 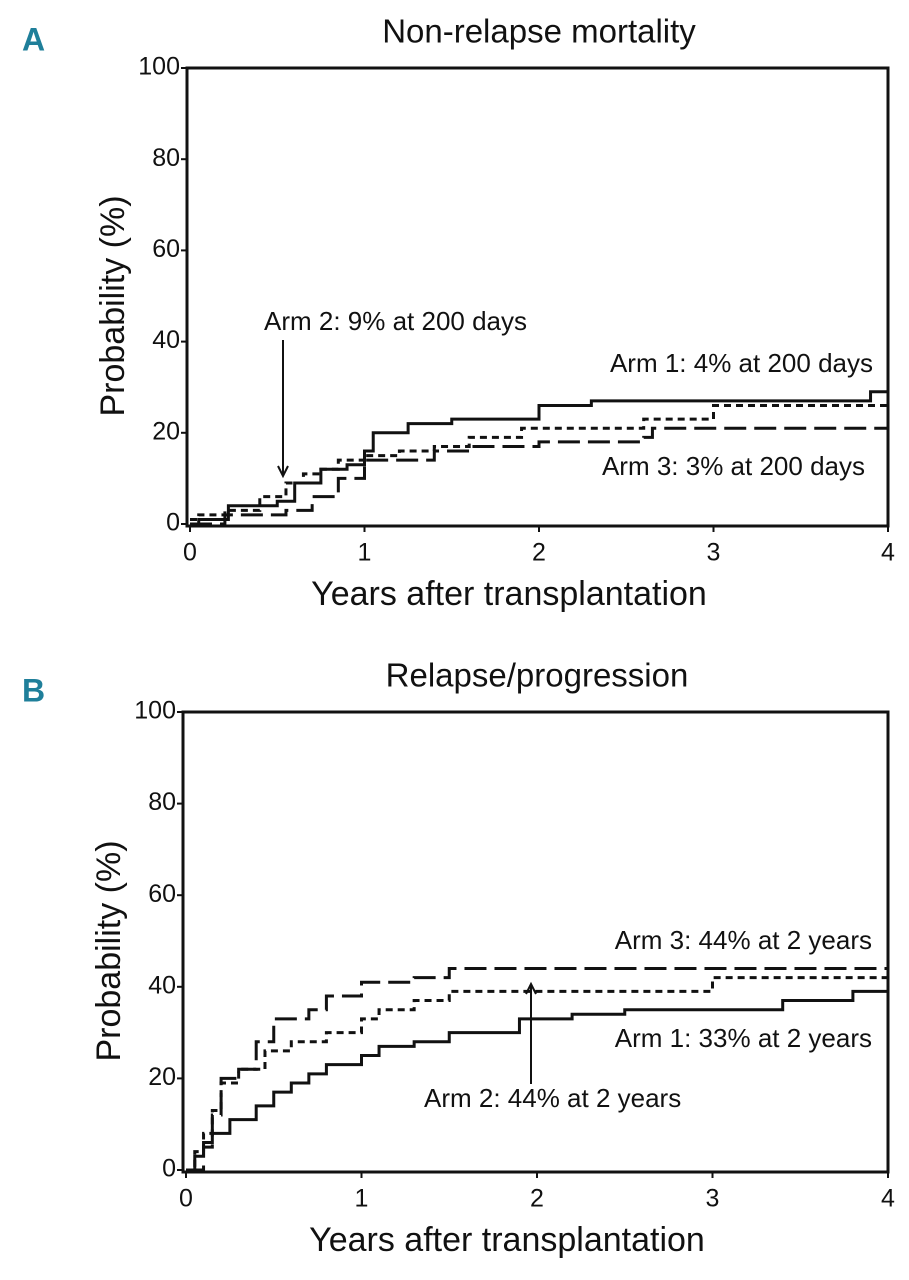 What do you see at coordinates (552, 1098) in the screenshot?
I see `annotation: Arm 2: 44% at 2 years` at bounding box center [552, 1098].